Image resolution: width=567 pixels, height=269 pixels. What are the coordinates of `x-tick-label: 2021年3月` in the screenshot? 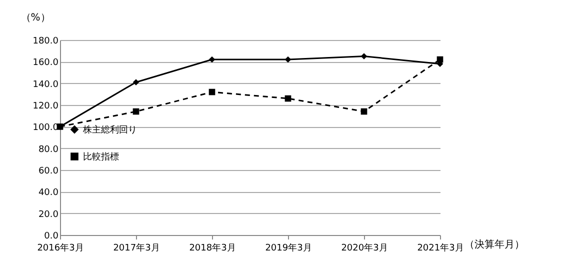 It's located at (440, 248).